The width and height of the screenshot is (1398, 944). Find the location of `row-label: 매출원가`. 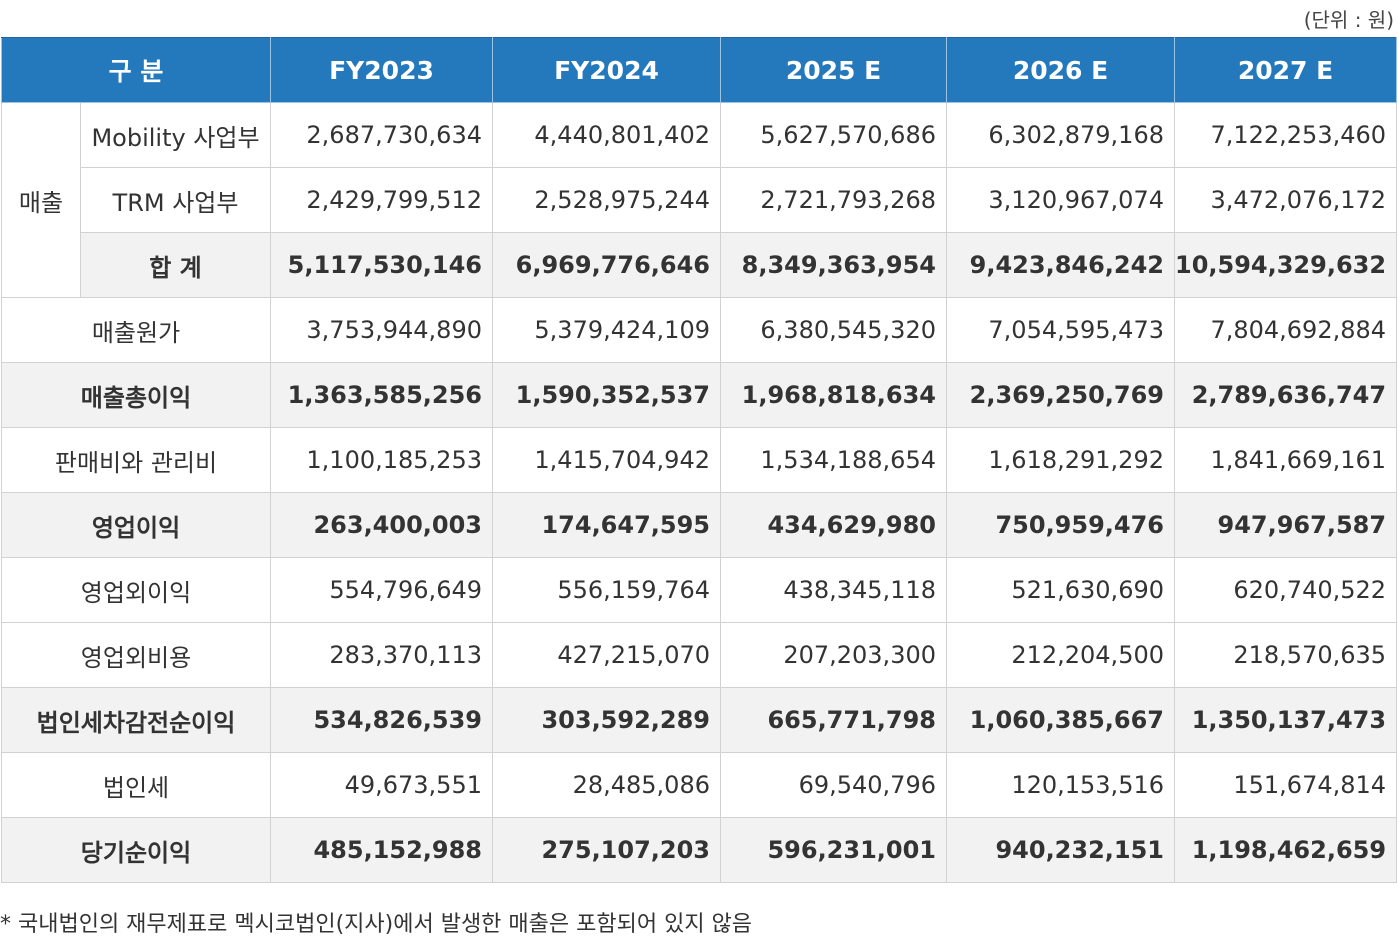

row-label: 매출원가 is located at coordinates (136, 330).